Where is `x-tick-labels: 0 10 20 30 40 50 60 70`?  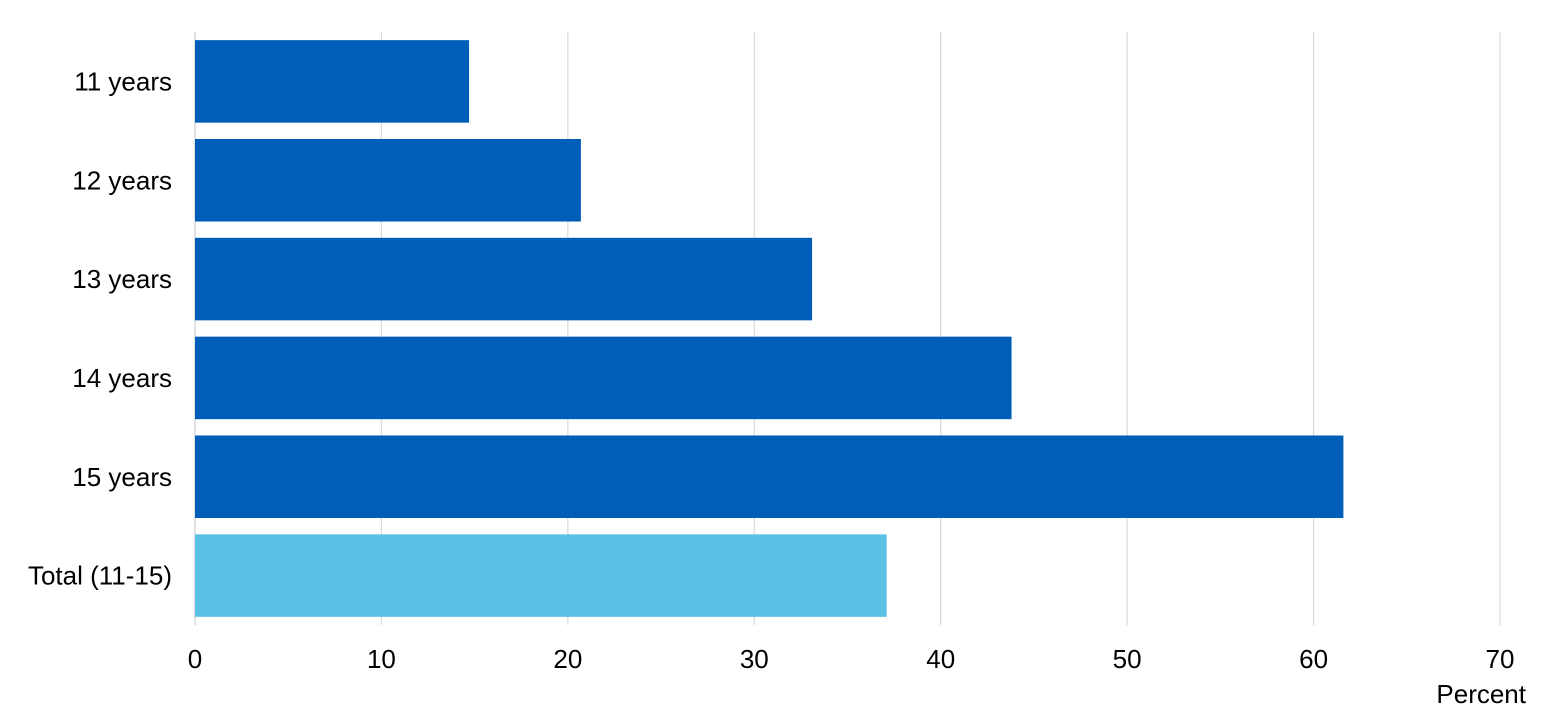
x-tick-labels: 0 10 20 30 40 50 60 70 is located at coordinates (851, 659).